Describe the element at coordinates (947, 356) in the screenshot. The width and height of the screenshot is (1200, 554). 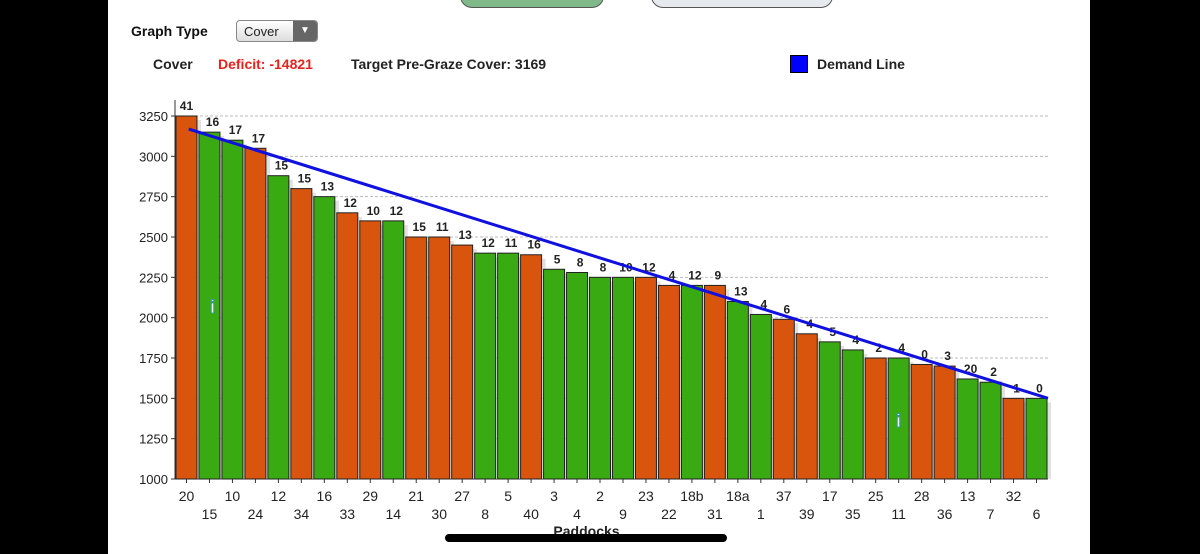
I see `bar-label: 3` at that location.